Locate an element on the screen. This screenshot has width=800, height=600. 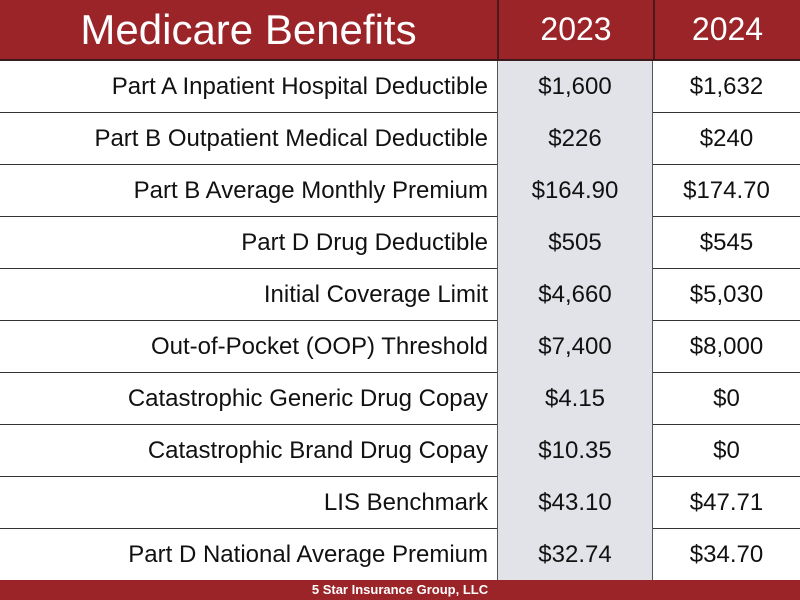
table-row: Catastrophic Brand Drug Copay $10.35 $0 is located at coordinates (400, 451).